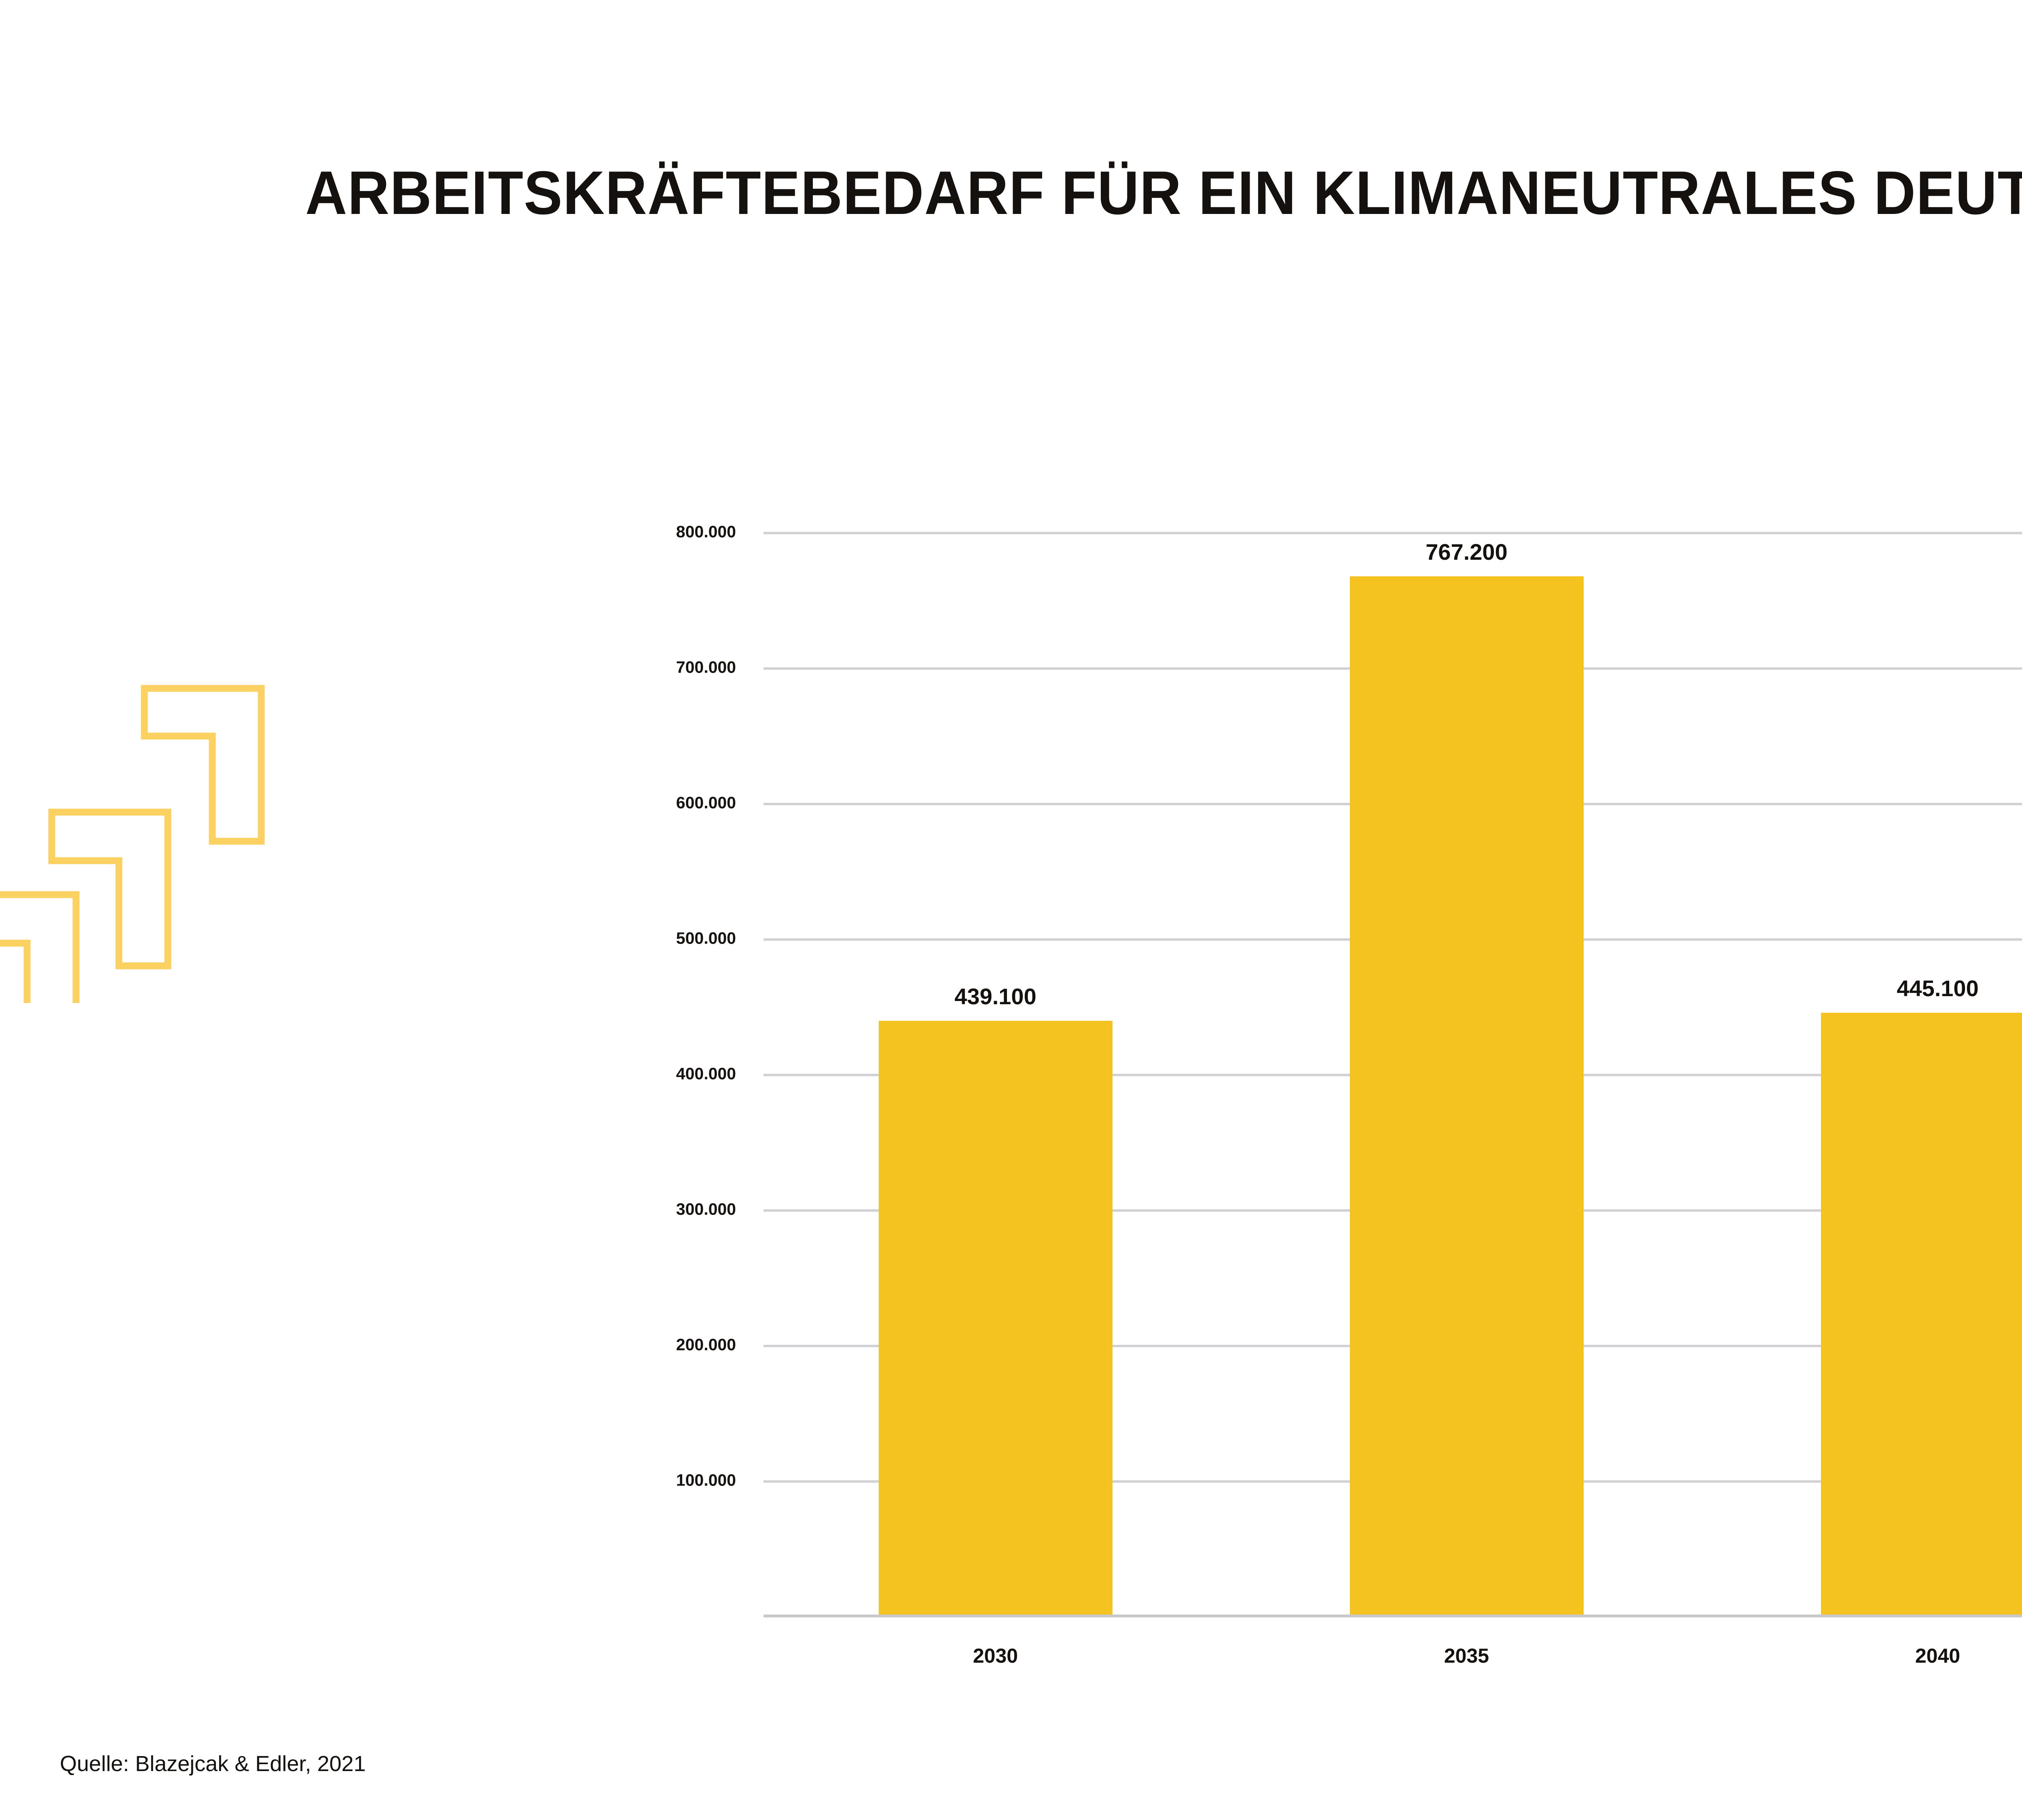  What do you see at coordinates (706, 1209) in the screenshot?
I see `y-tick-label: 300.000` at bounding box center [706, 1209].